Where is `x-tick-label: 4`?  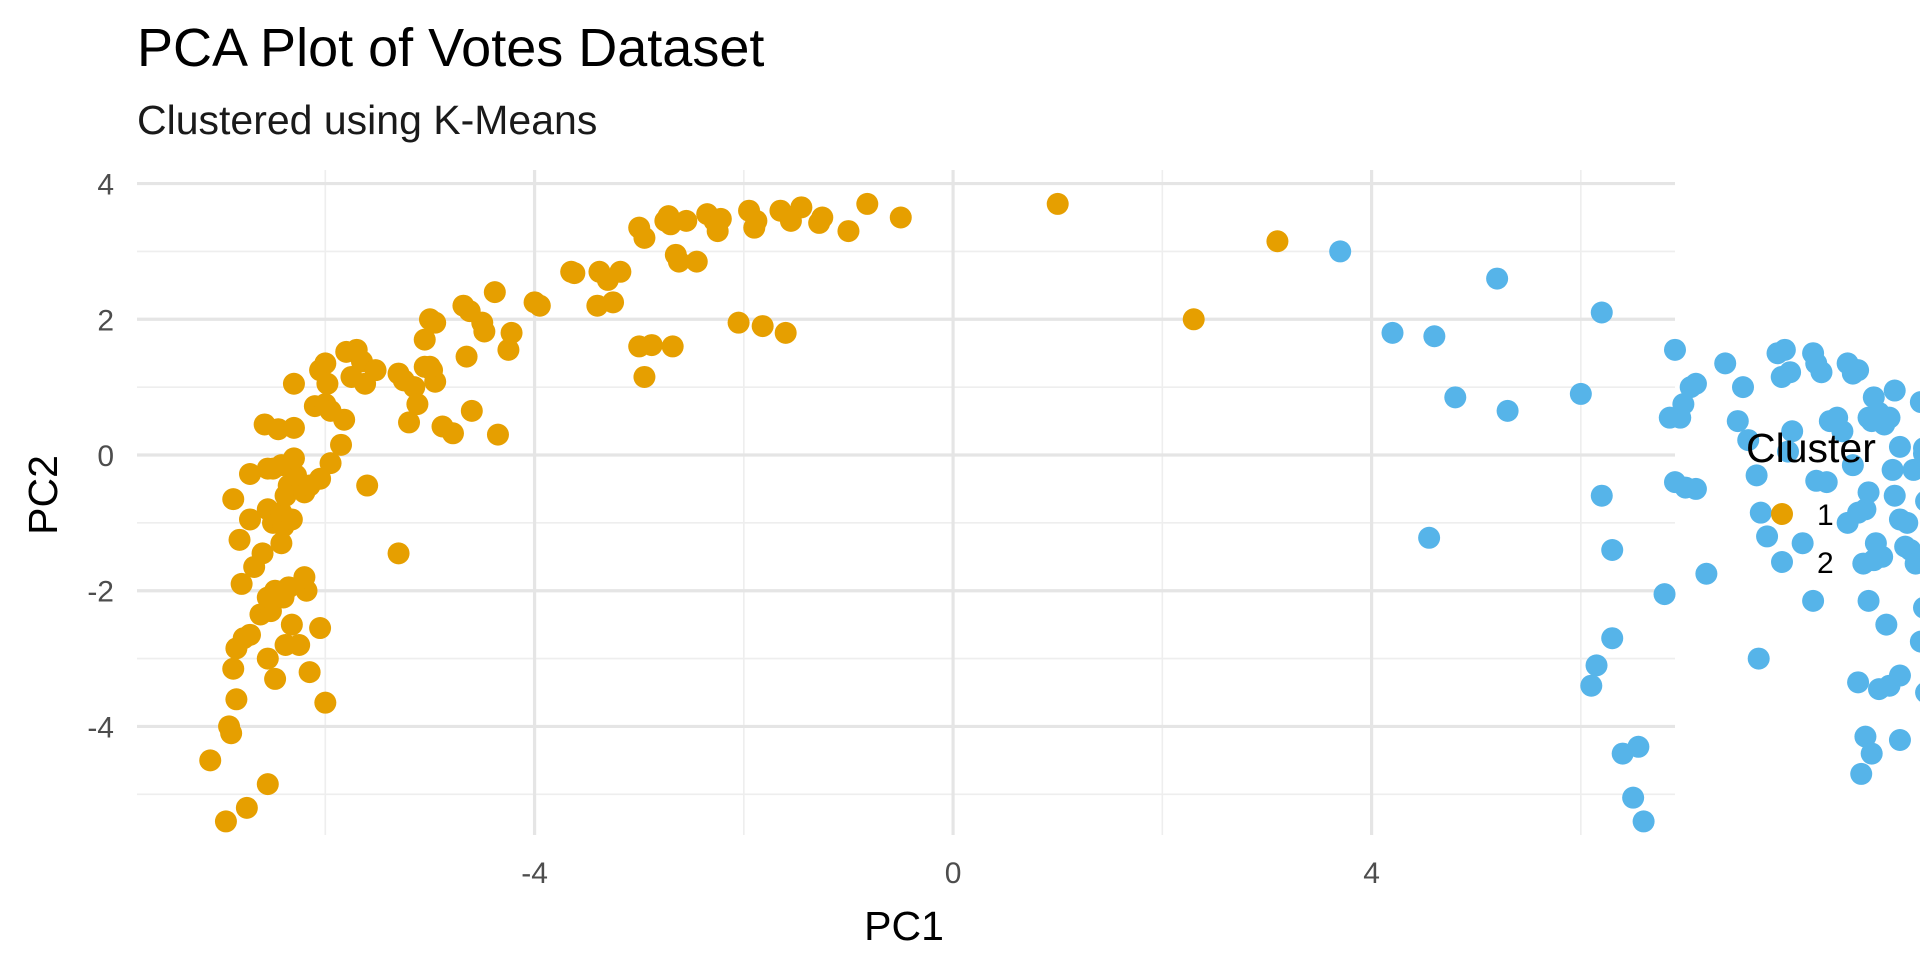
x-tick-label: 4 is located at coordinates (1371, 873).